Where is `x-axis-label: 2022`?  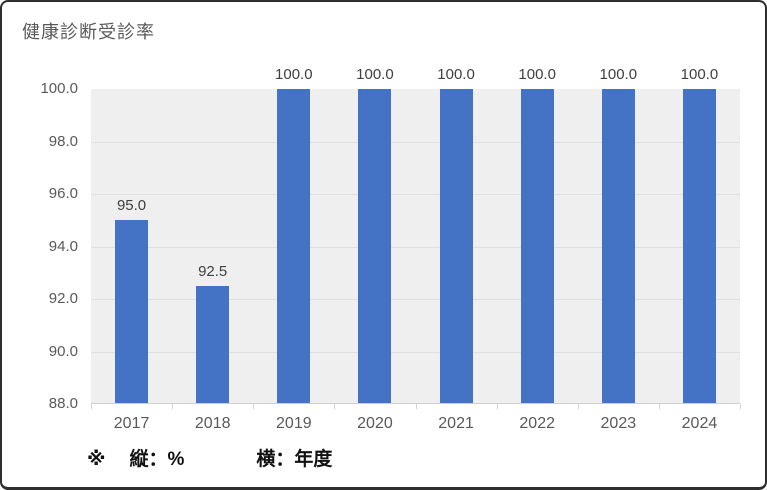 x-axis-label: 2022 is located at coordinates (537, 423).